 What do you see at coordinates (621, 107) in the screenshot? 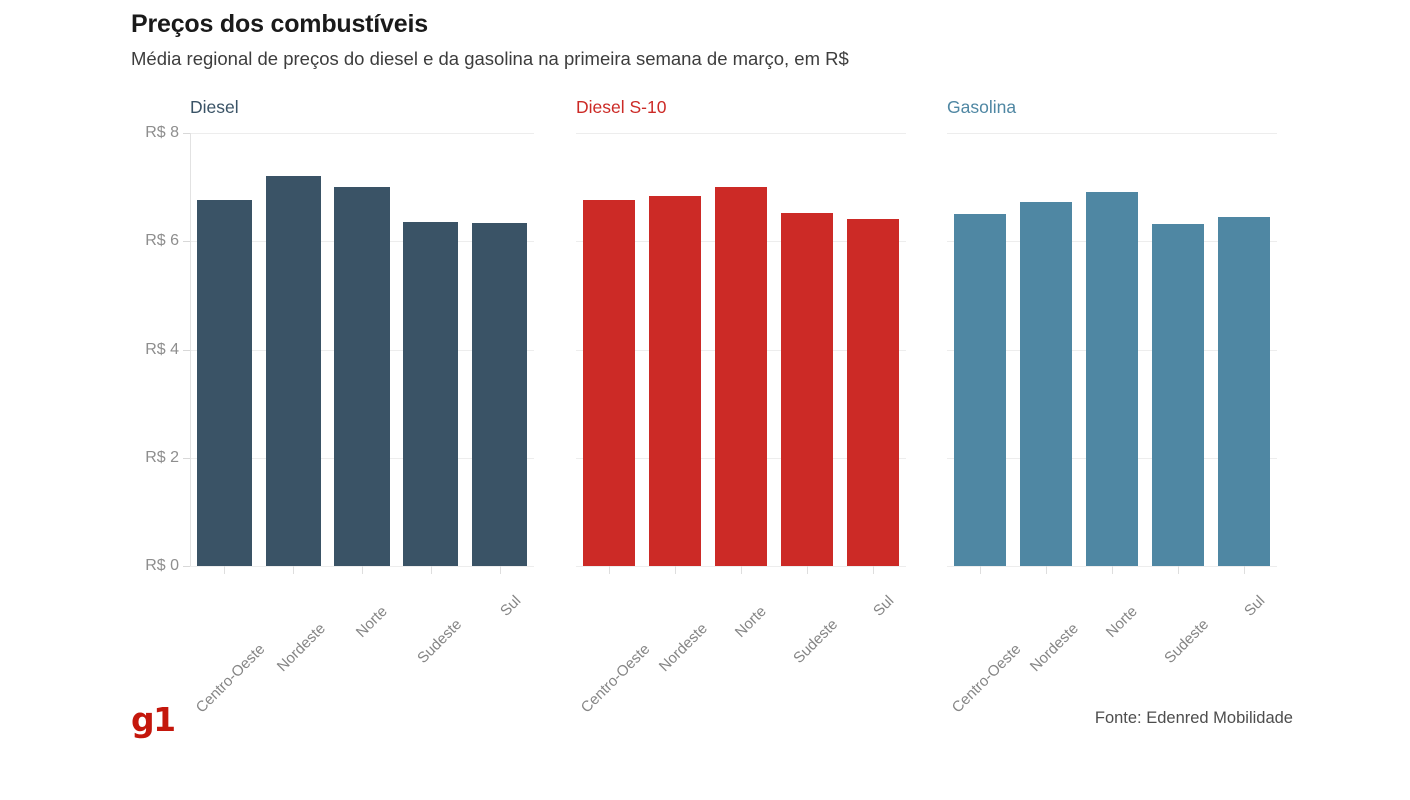
I see `panel-title: Diesel S-10` at bounding box center [621, 107].